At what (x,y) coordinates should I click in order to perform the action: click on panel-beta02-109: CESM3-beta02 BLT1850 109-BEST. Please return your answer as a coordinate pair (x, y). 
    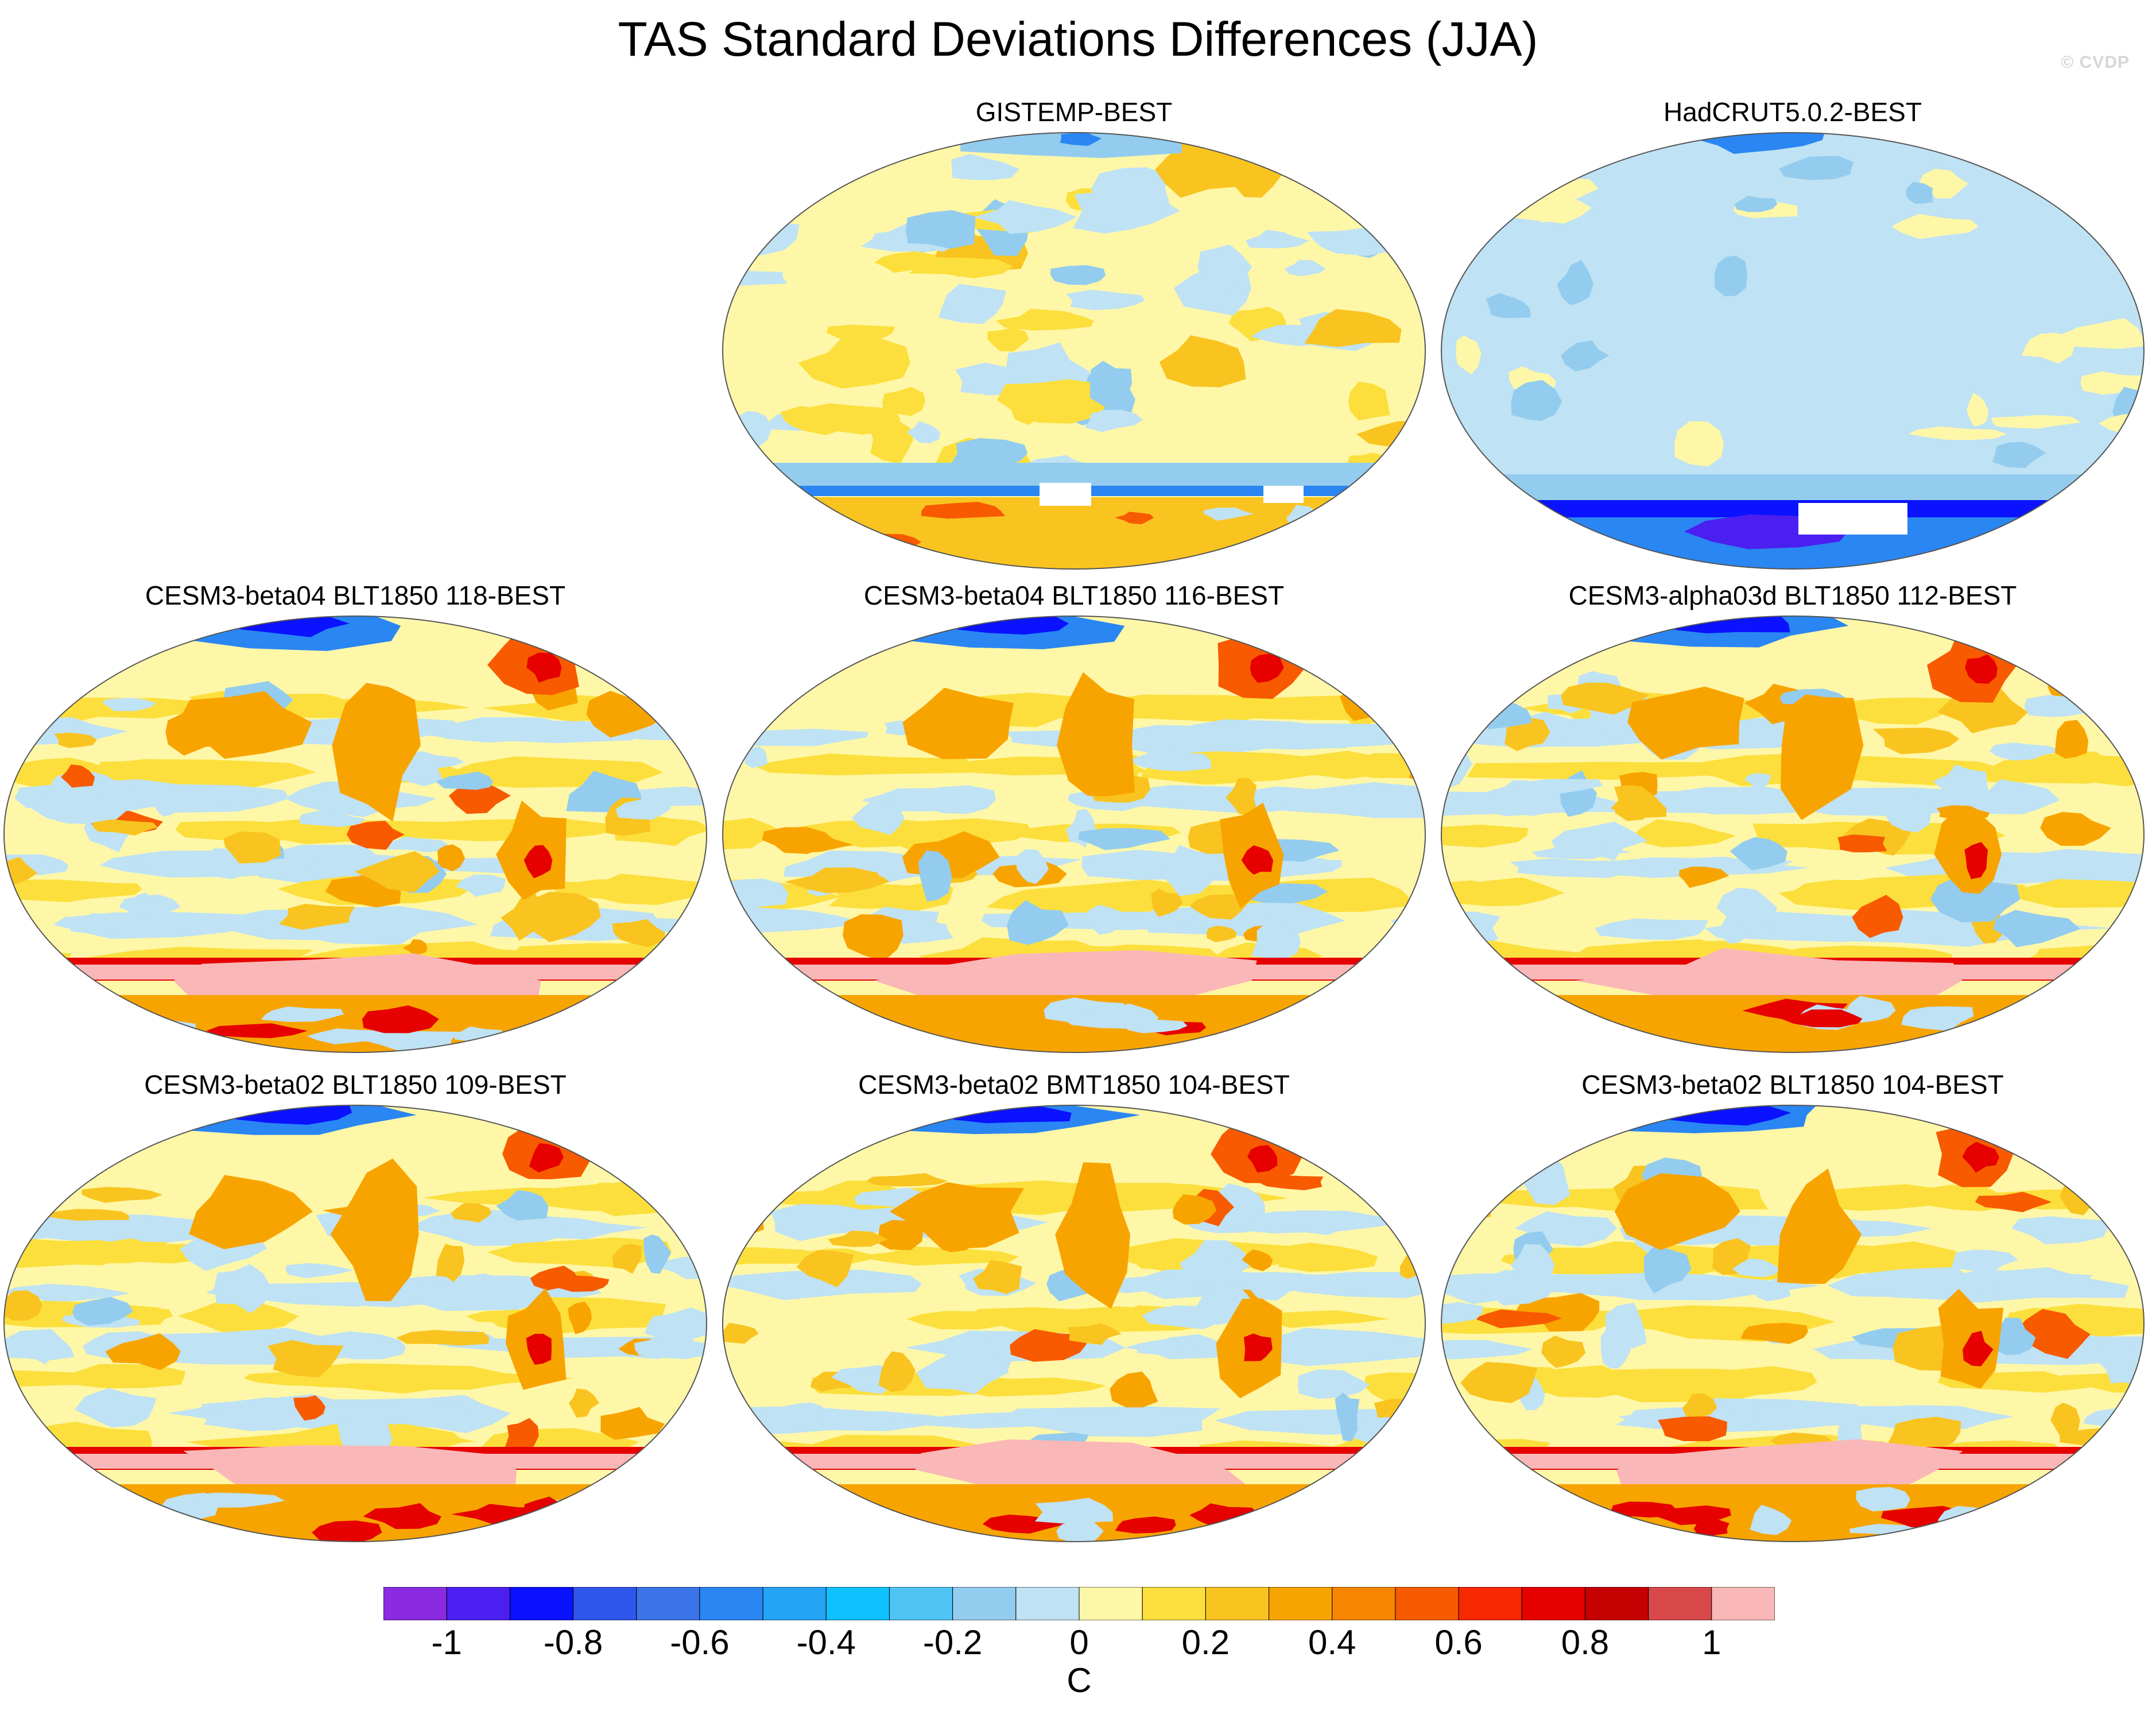
    Looking at the image, I should click on (355, 1310).